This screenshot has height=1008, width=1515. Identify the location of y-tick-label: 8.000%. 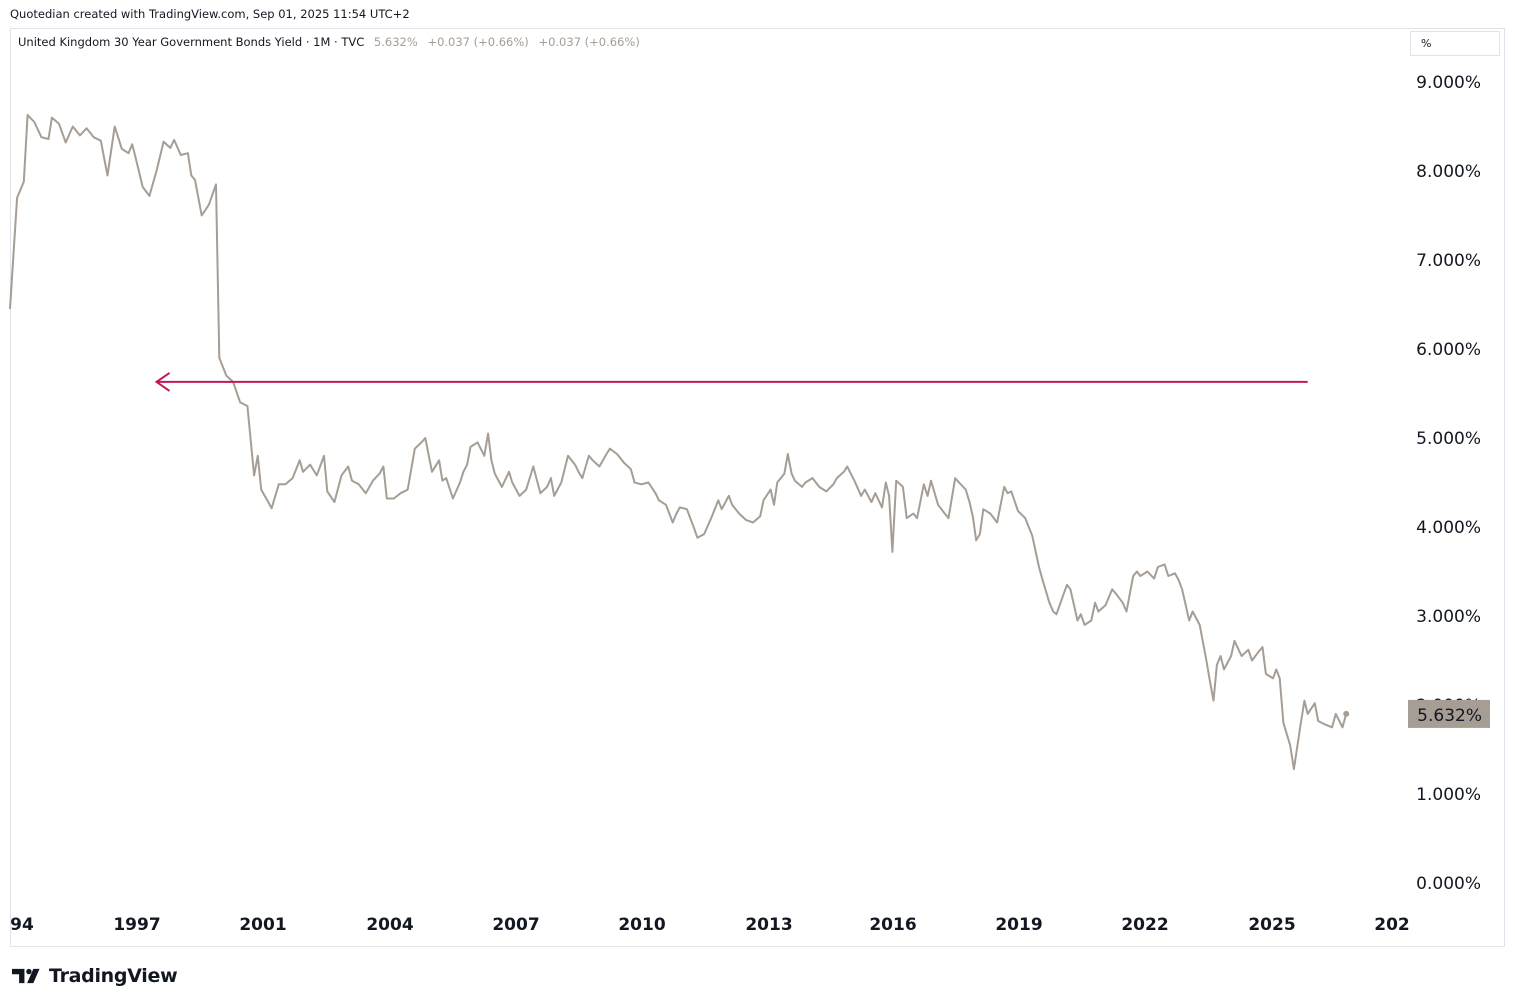
(1448, 172).